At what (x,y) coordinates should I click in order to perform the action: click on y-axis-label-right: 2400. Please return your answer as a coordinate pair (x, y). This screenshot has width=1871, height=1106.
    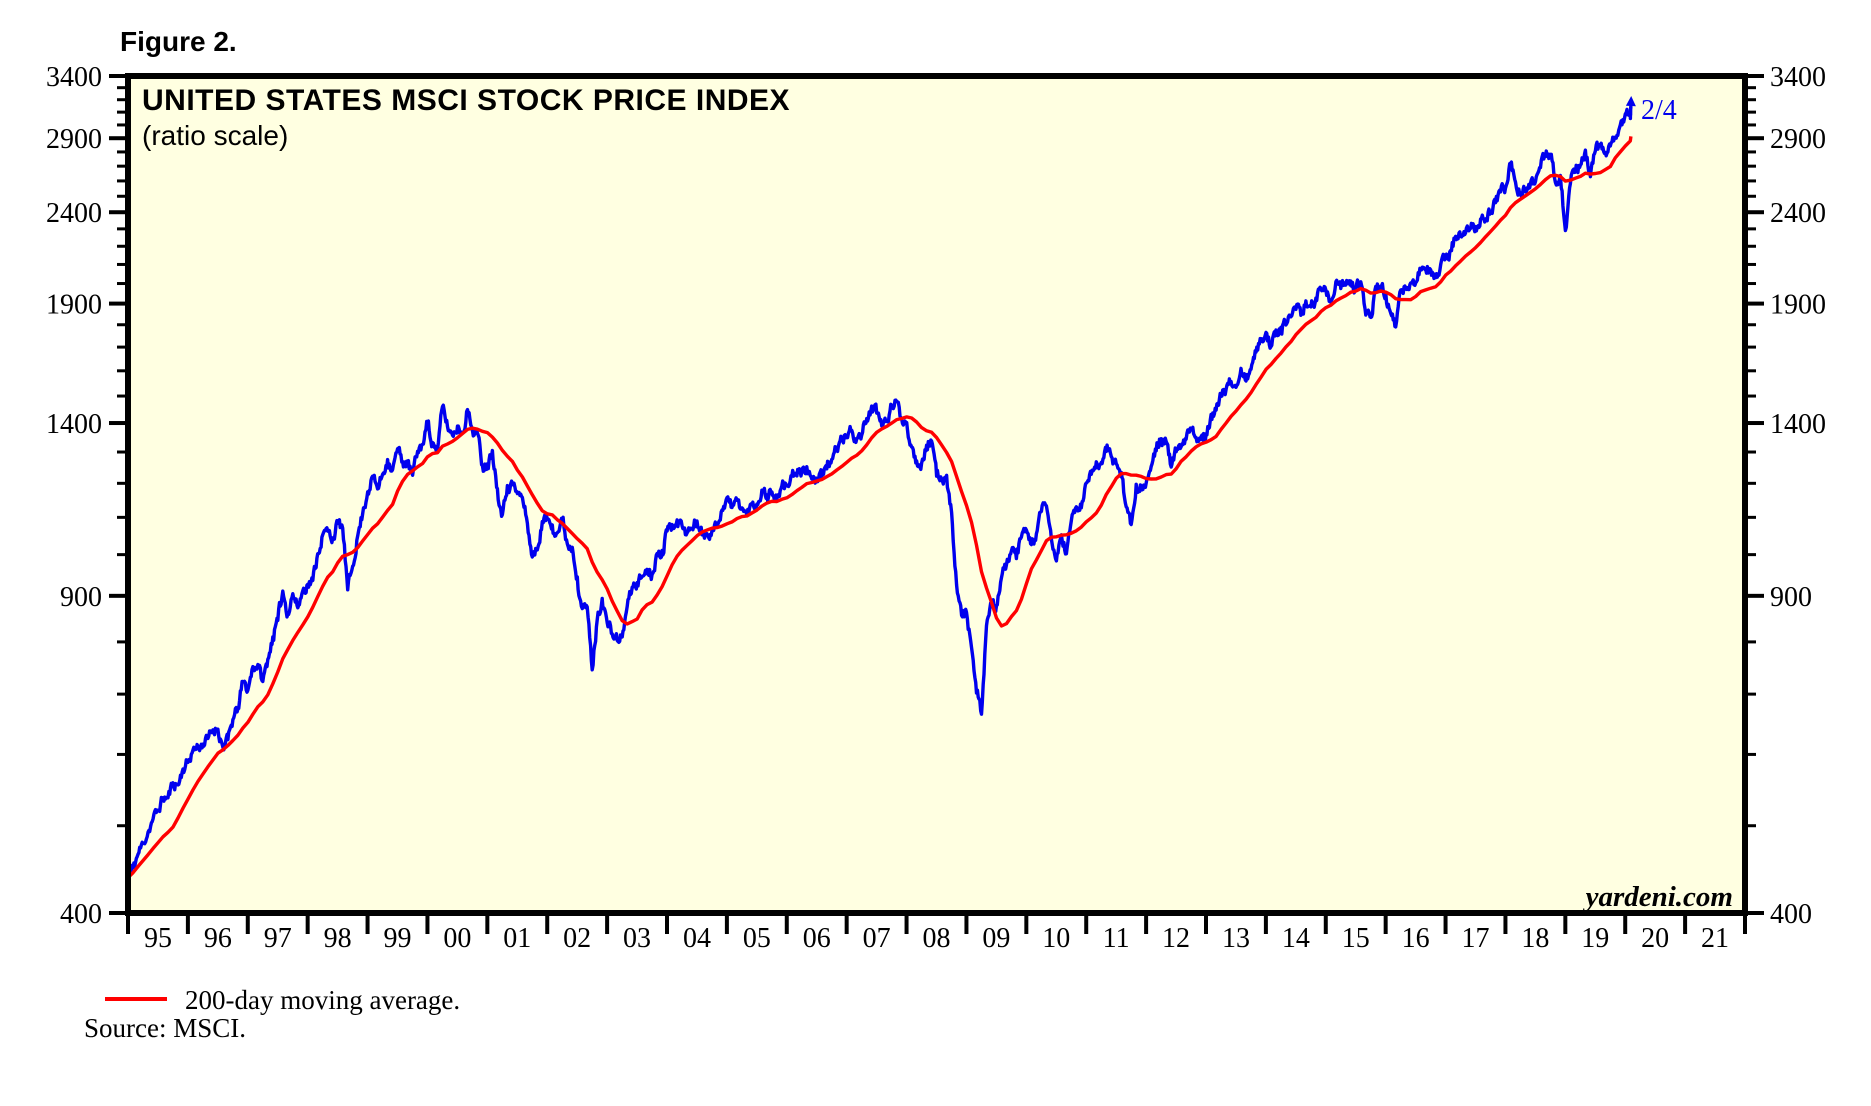
    Looking at the image, I should click on (1798, 213).